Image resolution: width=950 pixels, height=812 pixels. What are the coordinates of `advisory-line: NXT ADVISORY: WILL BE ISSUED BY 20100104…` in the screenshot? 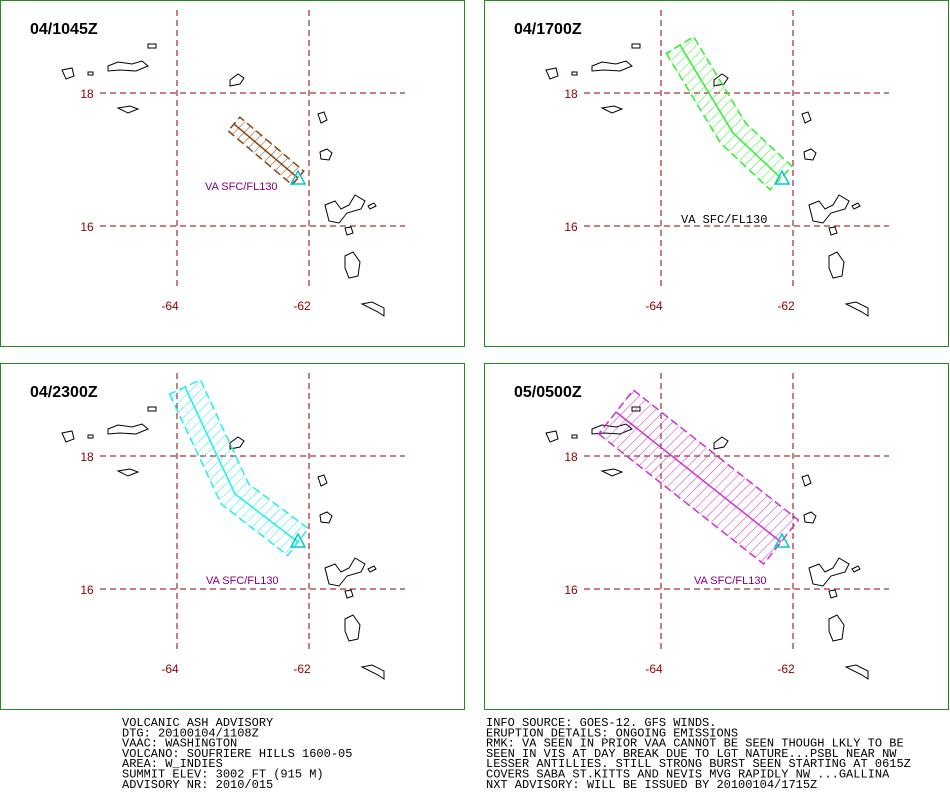 It's located at (651, 785).